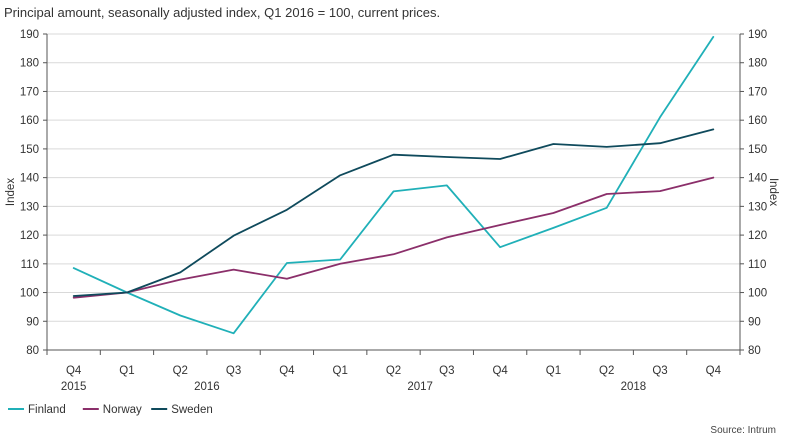 This screenshot has width=786, height=441. Describe the element at coordinates (29, 207) in the screenshot. I see `y-tick-label-left: 130` at that location.